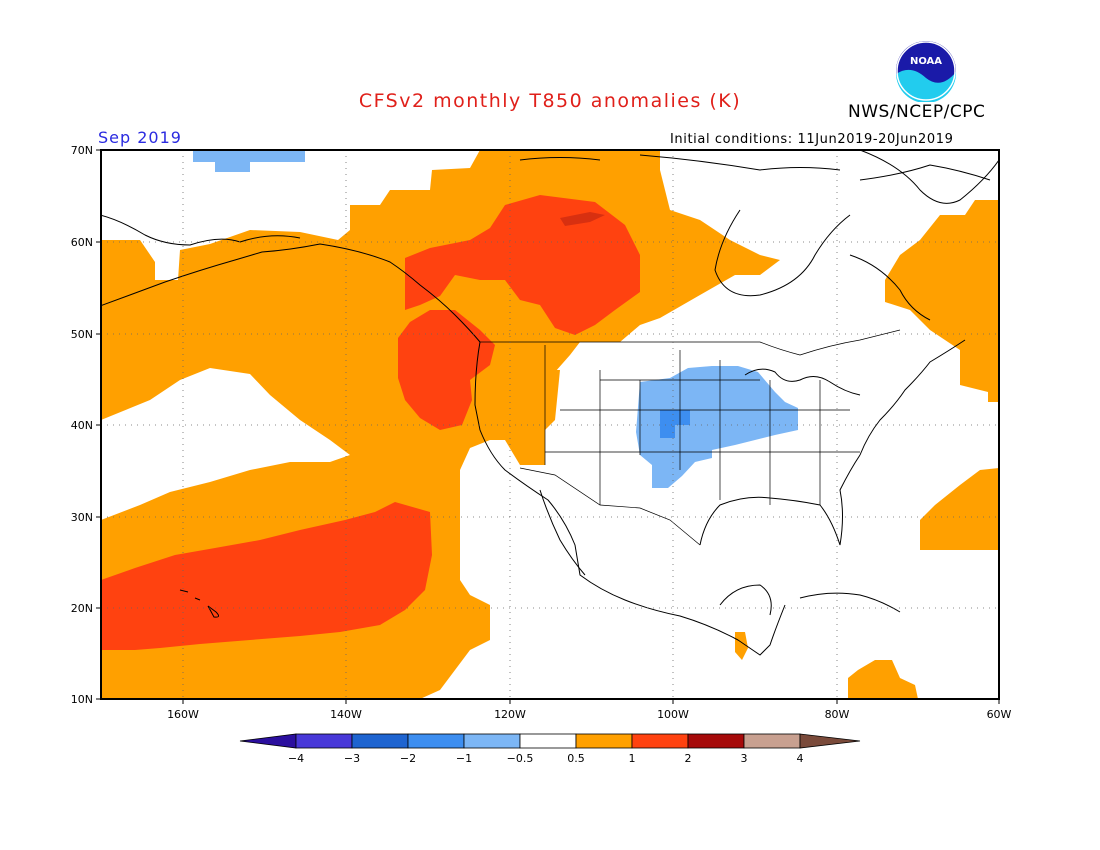 The width and height of the screenshot is (1100, 850). Describe the element at coordinates (632, 758) in the screenshot. I see `legend-label: 1` at that location.